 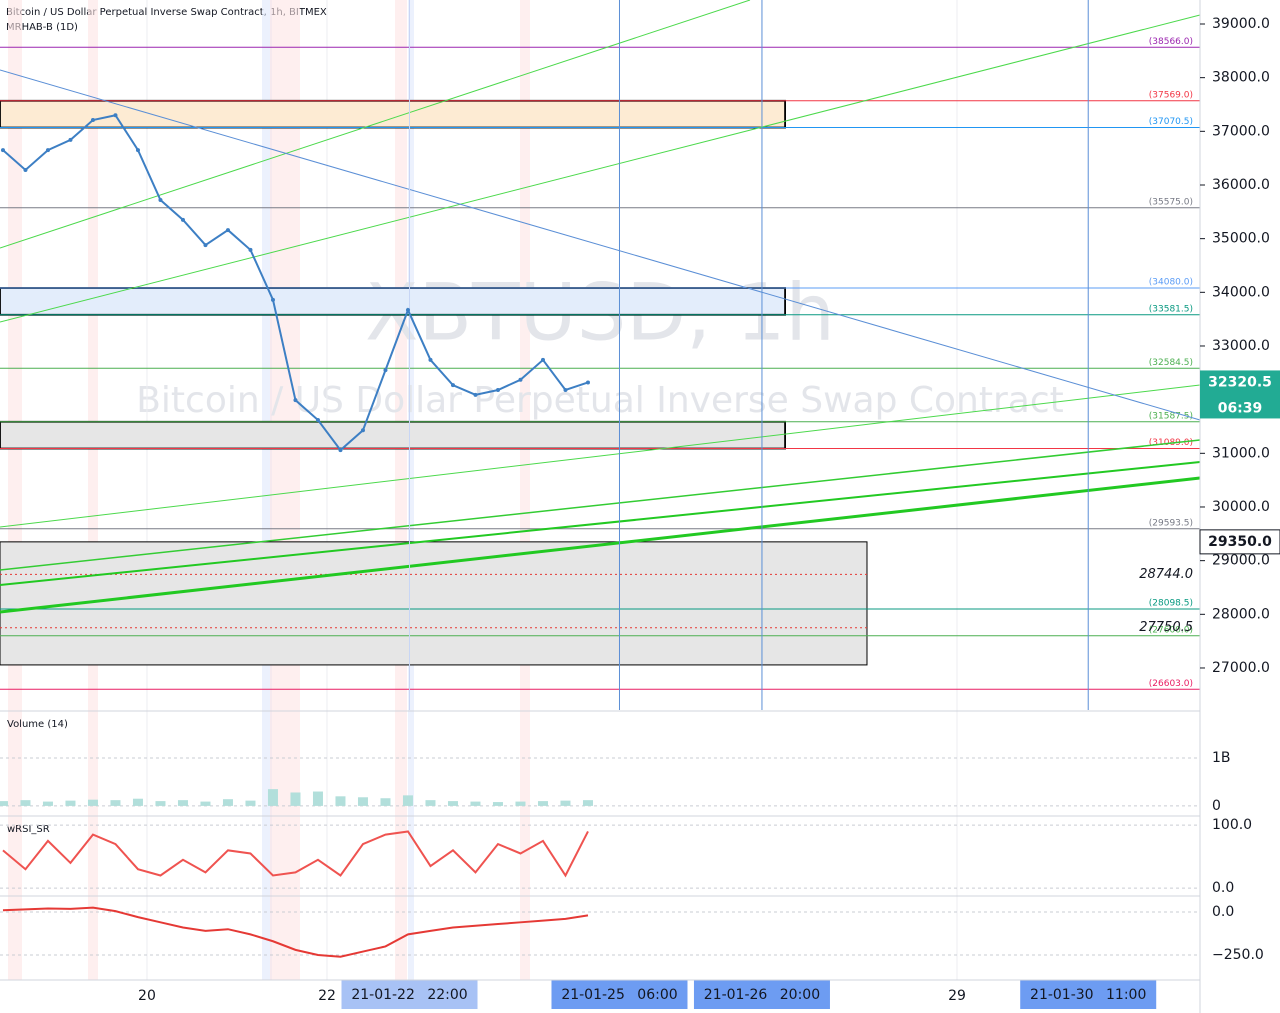 I want to click on x-tick-label: 22, so click(x=327, y=996).